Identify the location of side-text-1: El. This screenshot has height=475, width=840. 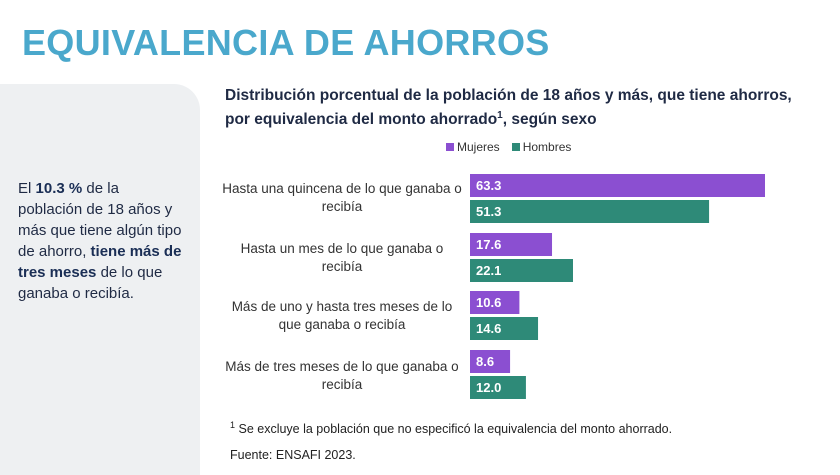
(27, 188).